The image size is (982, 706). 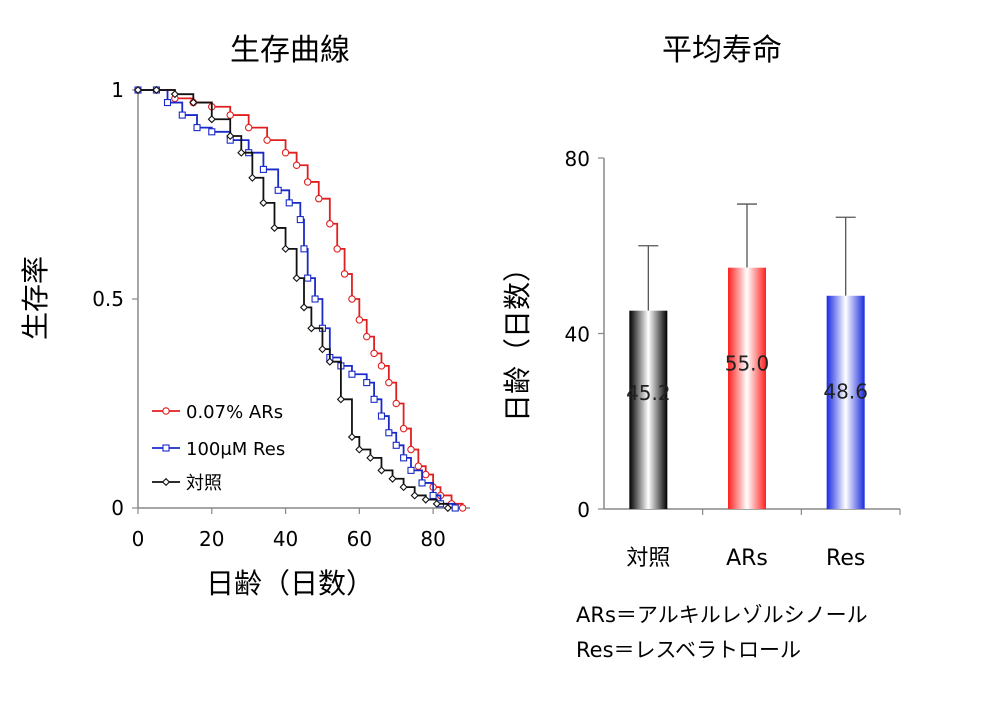 What do you see at coordinates (517, 338) in the screenshot?
I see `lifespan-y-axis-label: 日齢（日数）` at bounding box center [517, 338].